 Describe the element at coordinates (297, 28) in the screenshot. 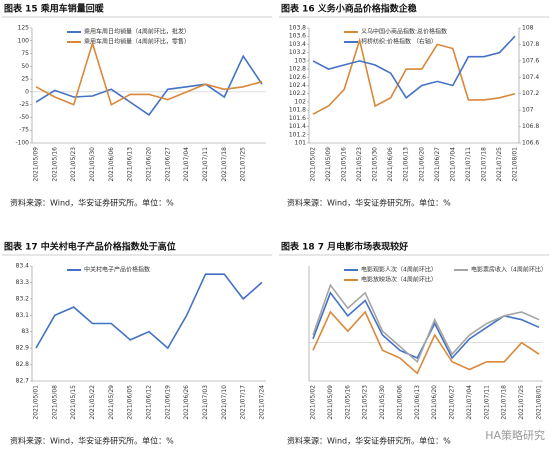

I see `y-tick-label: 103.8` at that location.